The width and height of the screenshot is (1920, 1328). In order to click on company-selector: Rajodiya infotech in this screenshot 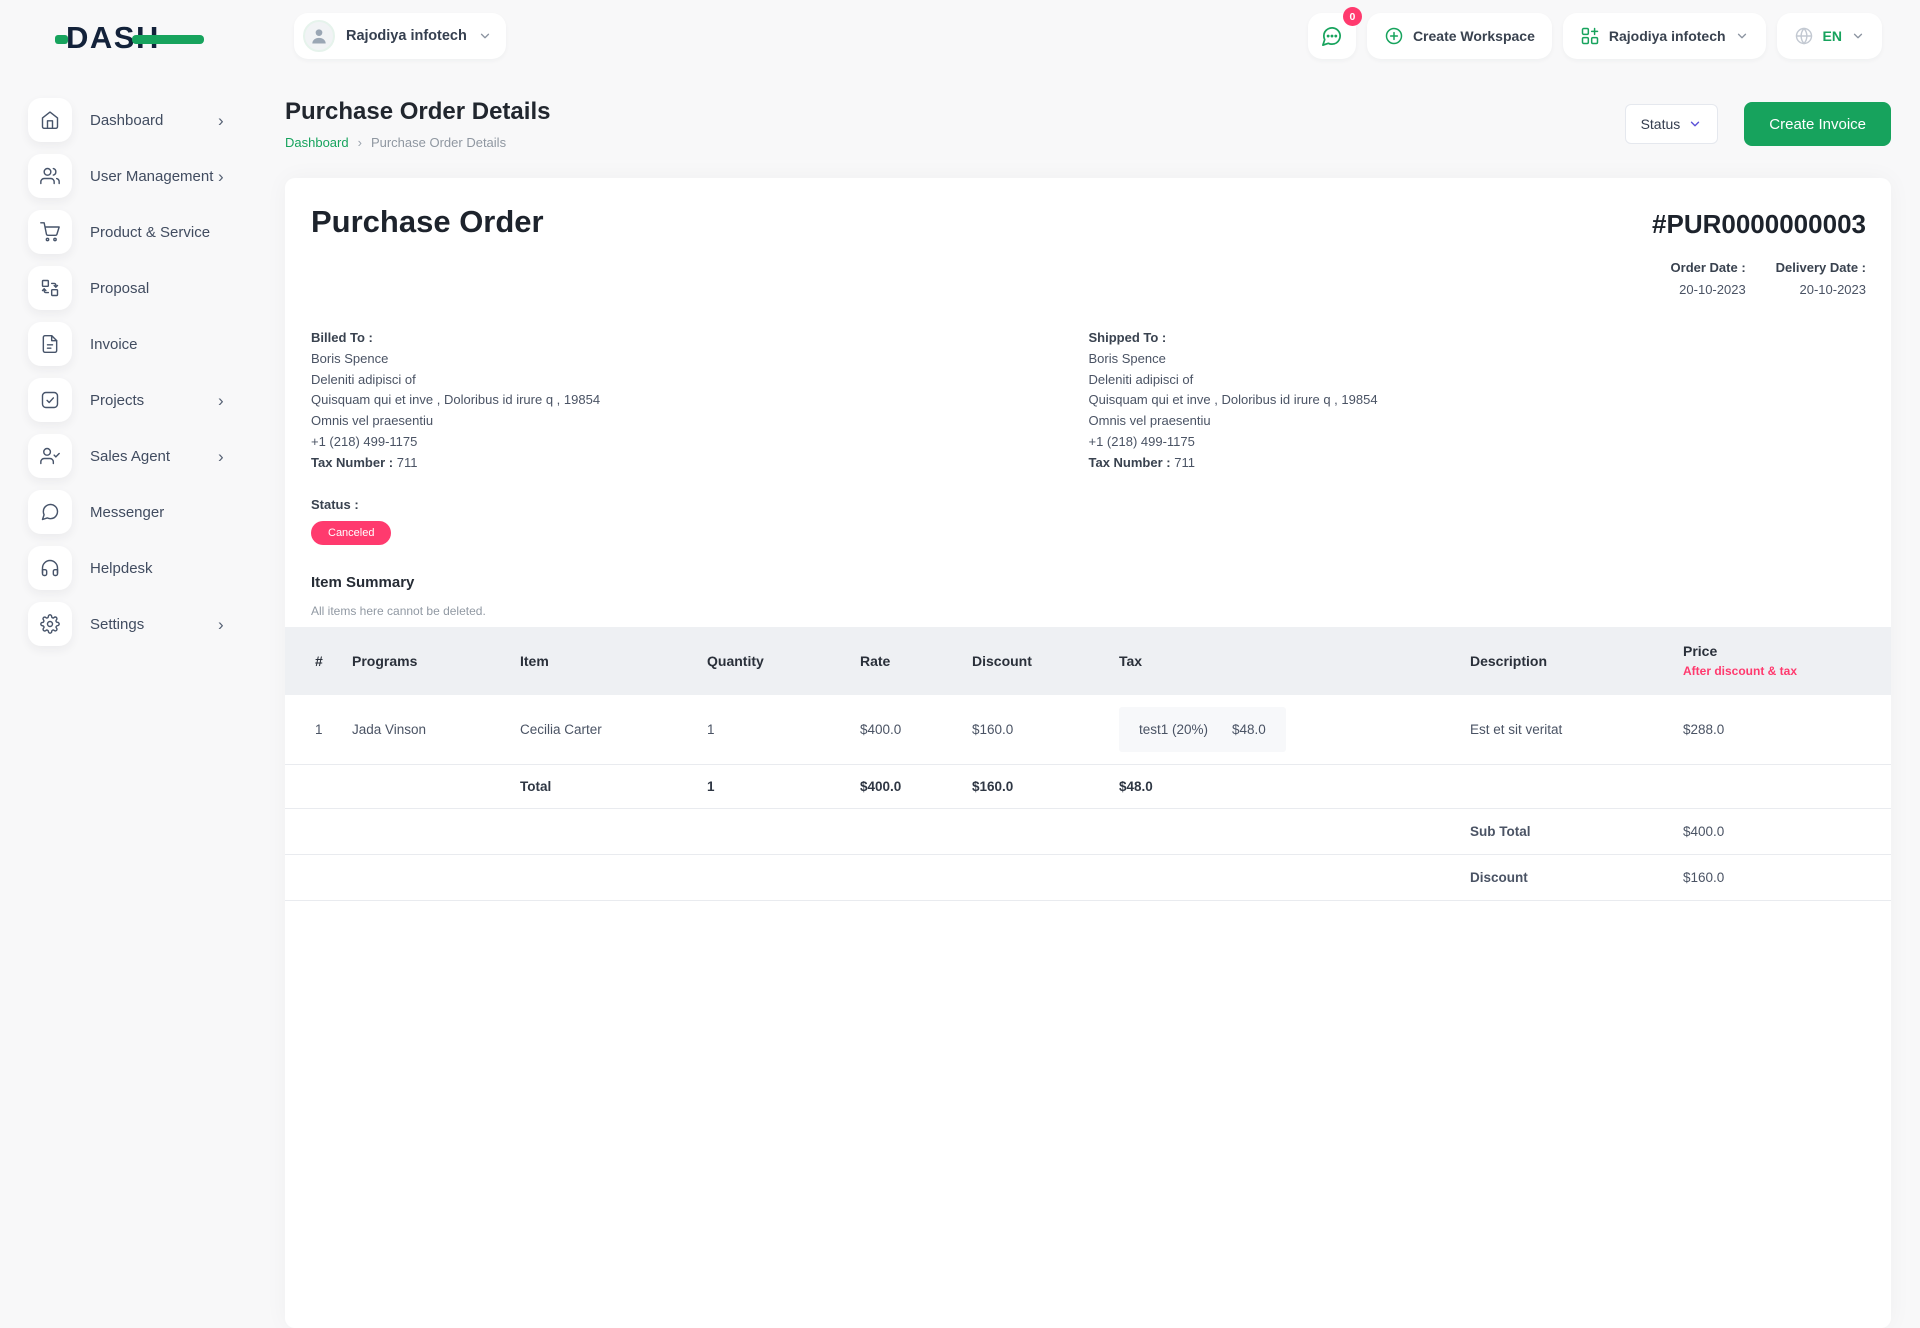, I will do `click(1664, 36)`.